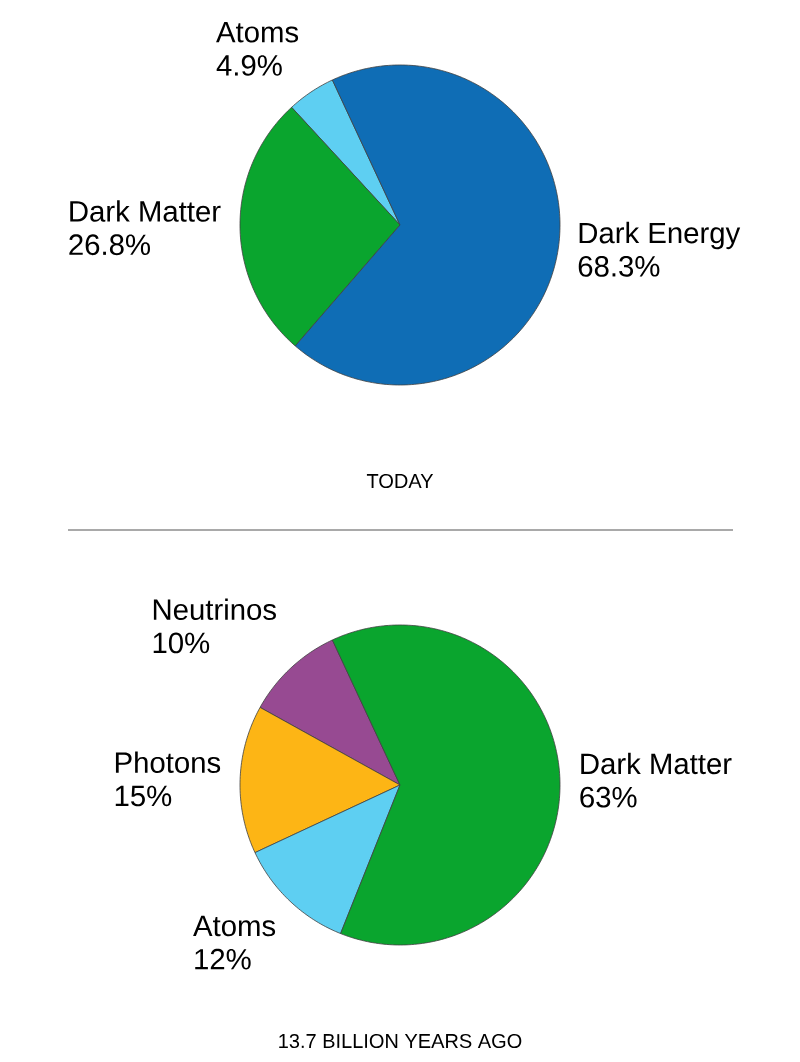 The height and width of the screenshot is (1062, 800). Describe the element at coordinates (400, 1041) in the screenshot. I see `text: 13.7 BILLION YEARS AGO` at that location.